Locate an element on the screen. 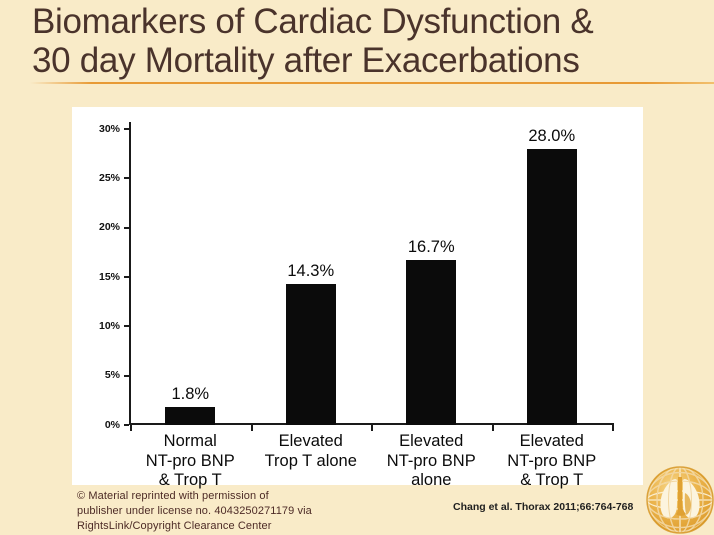 This screenshot has width=714, height=535. category-label: Elevated NT-pro BNP alone is located at coordinates (431, 460).